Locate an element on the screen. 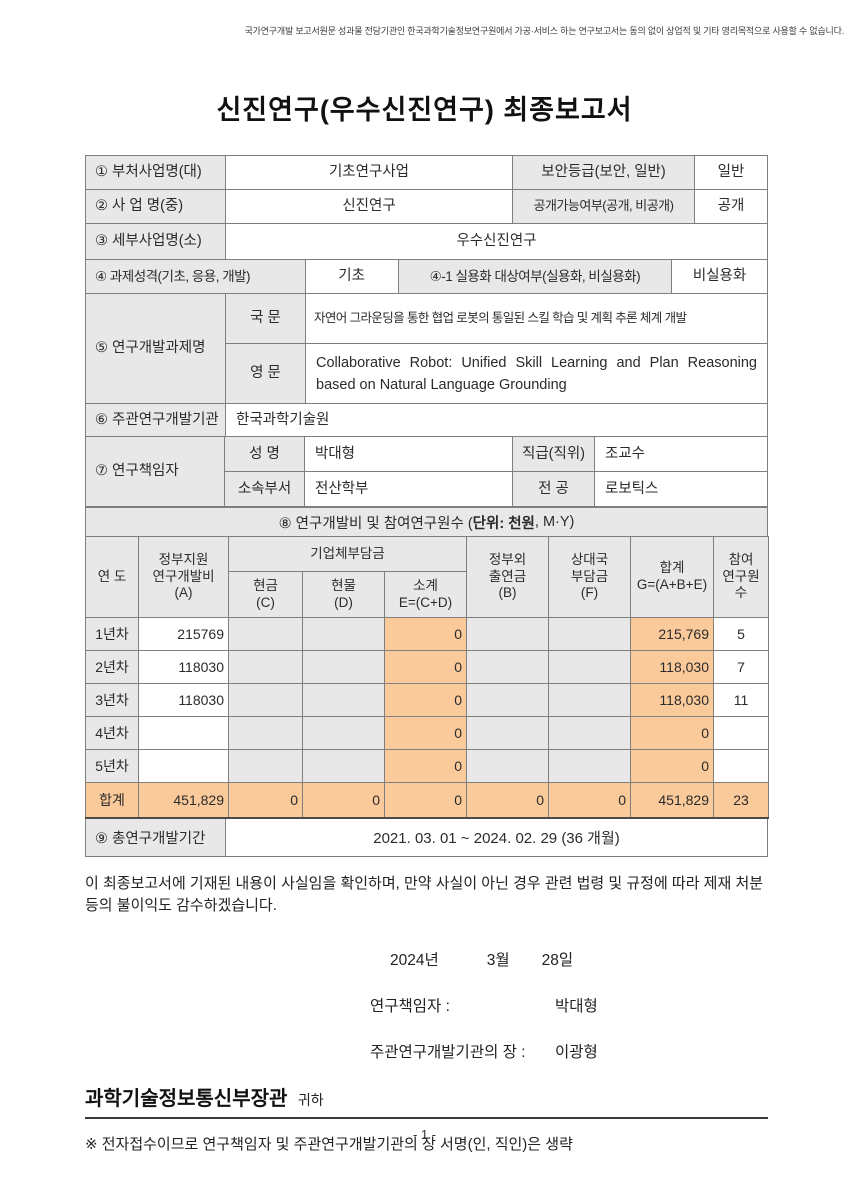  cell-inkind: 0 is located at coordinates (343, 800).